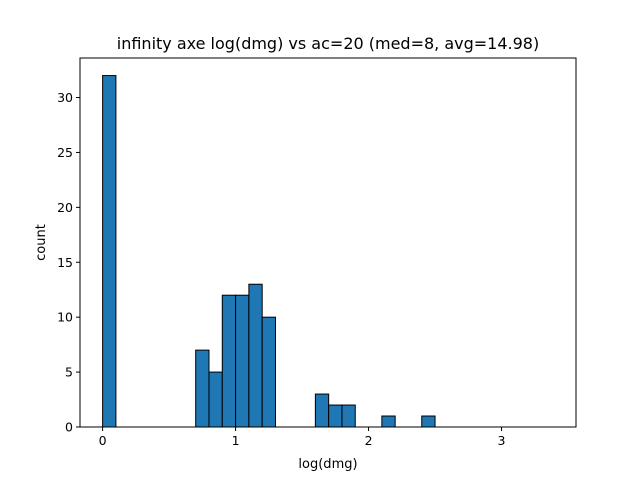  I want to click on y-axis-label: count, so click(41, 242).